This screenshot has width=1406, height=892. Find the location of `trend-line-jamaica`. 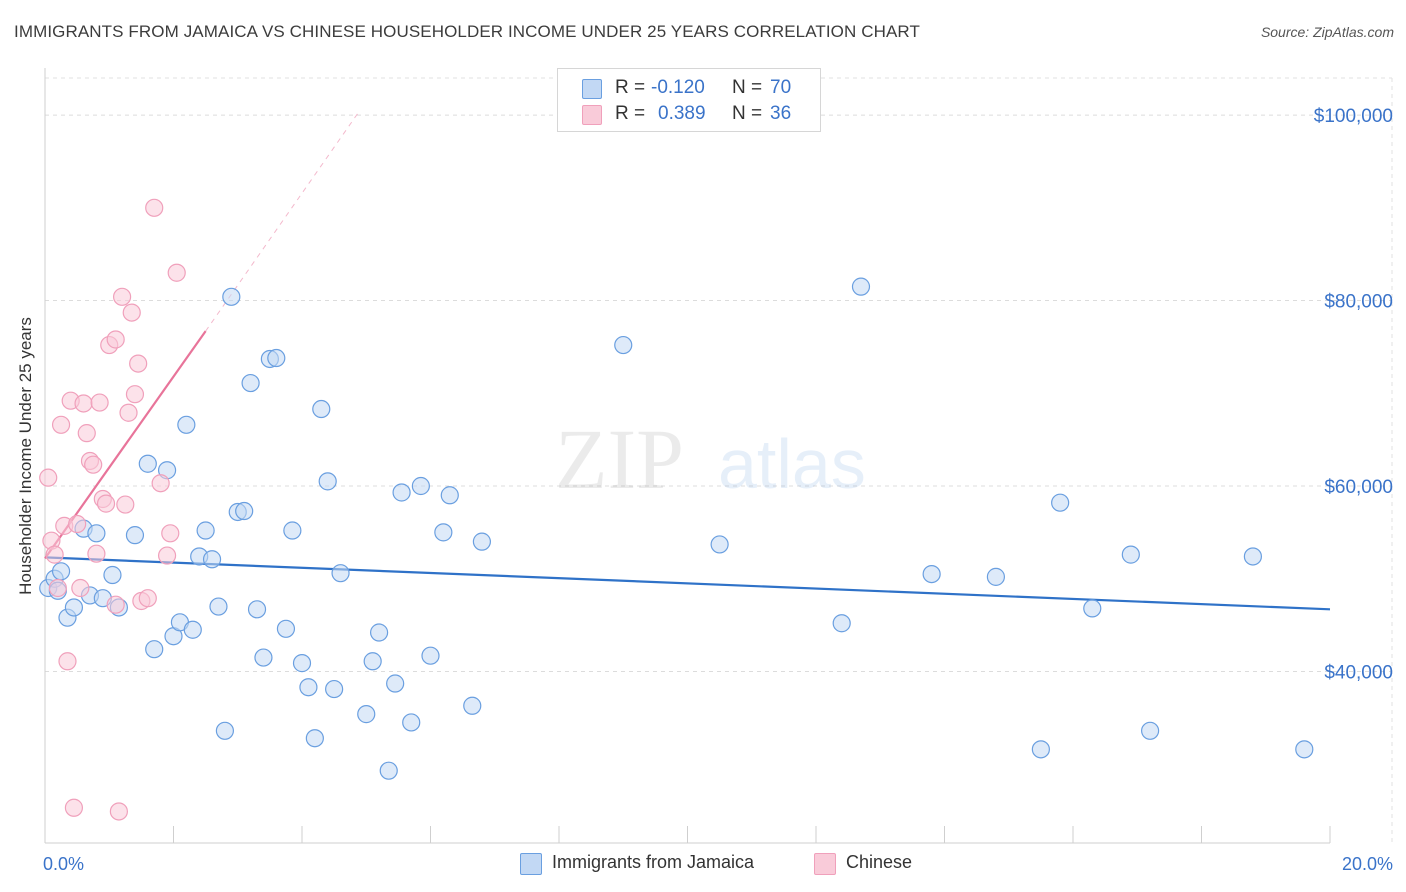

trend-line-jamaica is located at coordinates (687, 583).